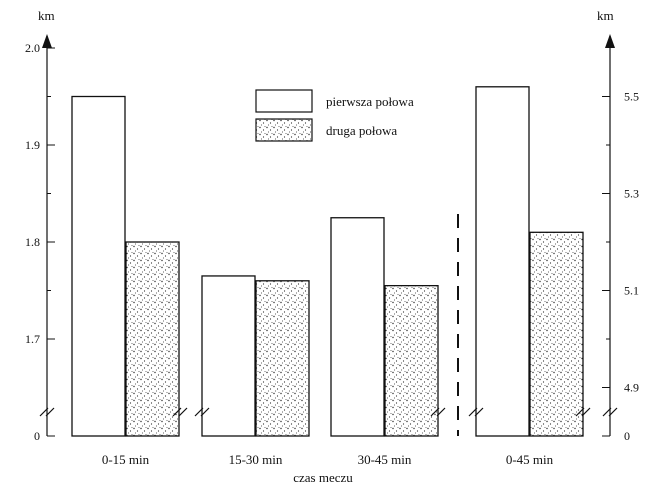 This screenshot has height=486, width=670. I want to click on left-axis-unit: km, so click(46, 15).